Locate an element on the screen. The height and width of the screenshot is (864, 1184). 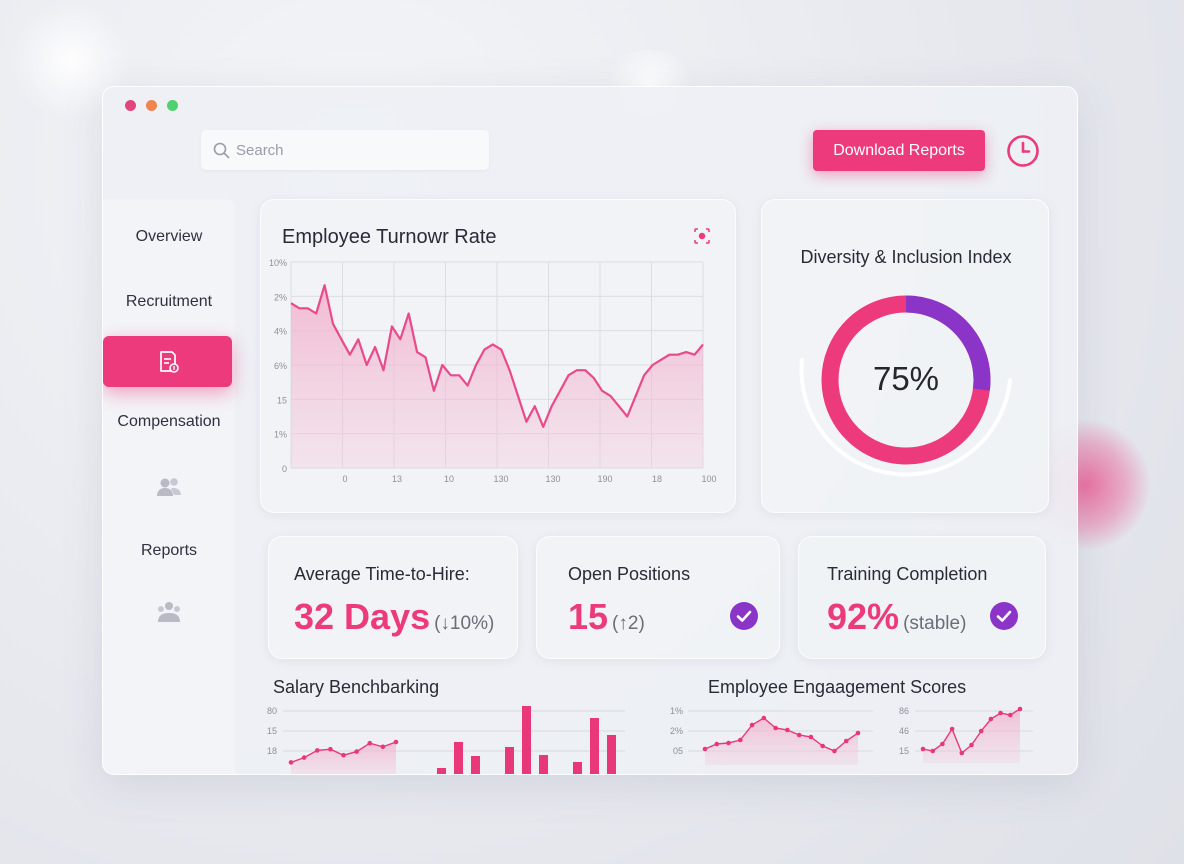
y-tick-label: 80 is located at coordinates (272, 711).